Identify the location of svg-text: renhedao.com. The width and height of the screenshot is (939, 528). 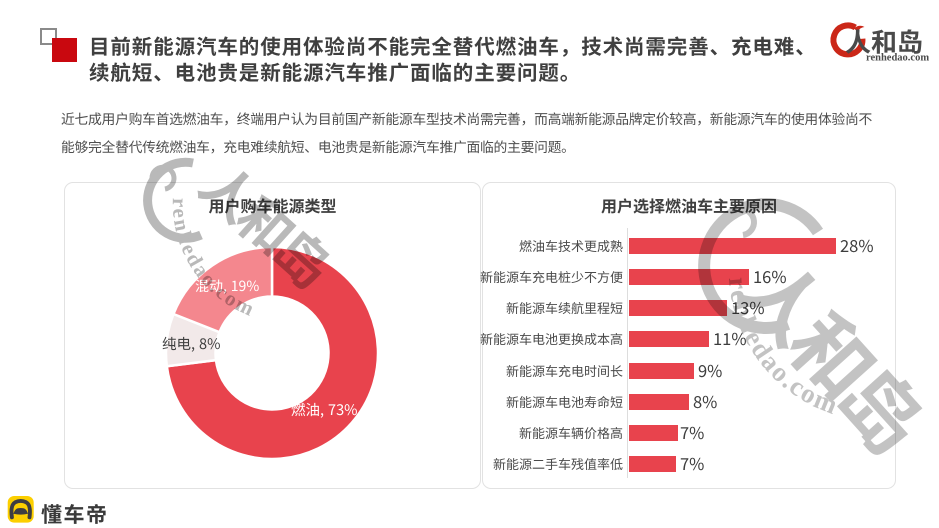
(897, 58).